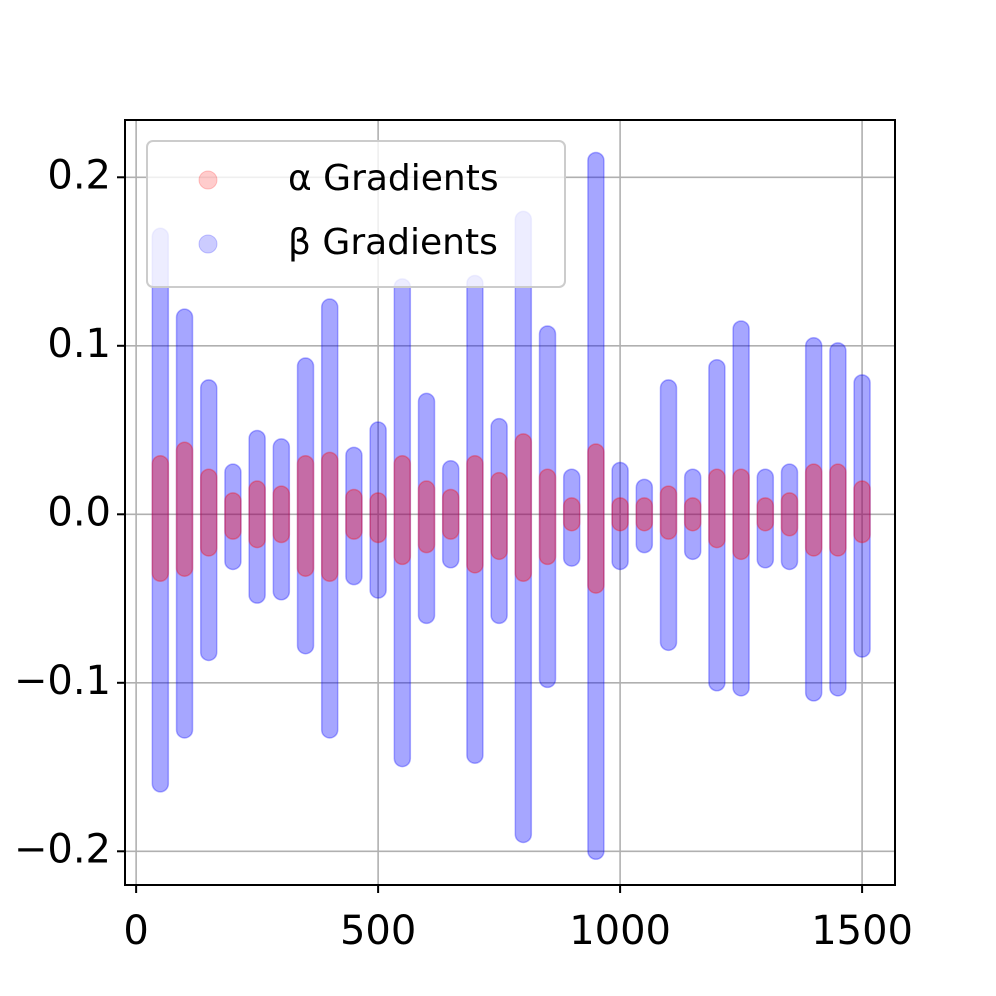 The width and height of the screenshot is (996, 996). What do you see at coordinates (79, 344) in the screenshot?
I see `y-tick-label: 0.1` at bounding box center [79, 344].